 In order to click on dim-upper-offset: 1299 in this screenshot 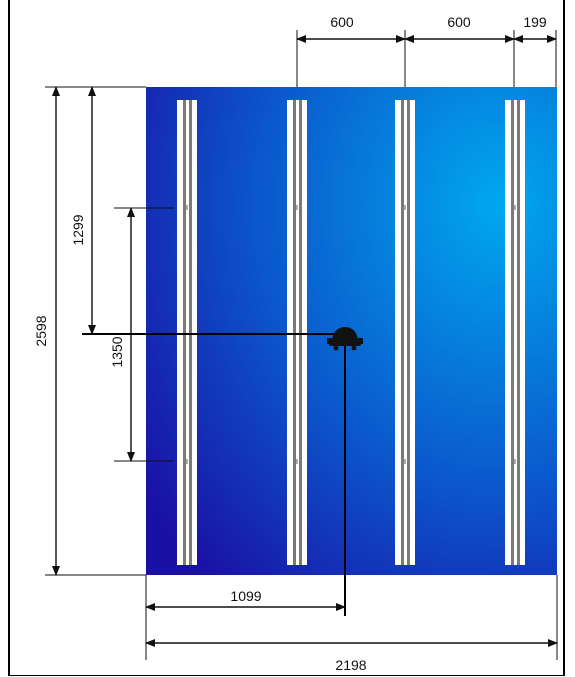, I will do `click(78, 229)`.